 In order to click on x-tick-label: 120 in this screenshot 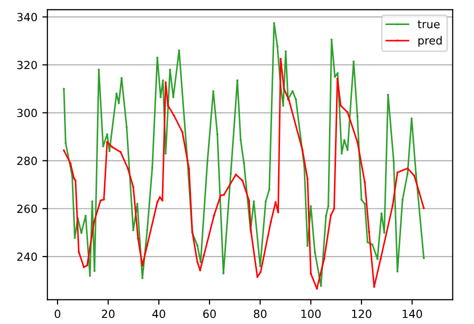, I will do `click(362, 314)`.